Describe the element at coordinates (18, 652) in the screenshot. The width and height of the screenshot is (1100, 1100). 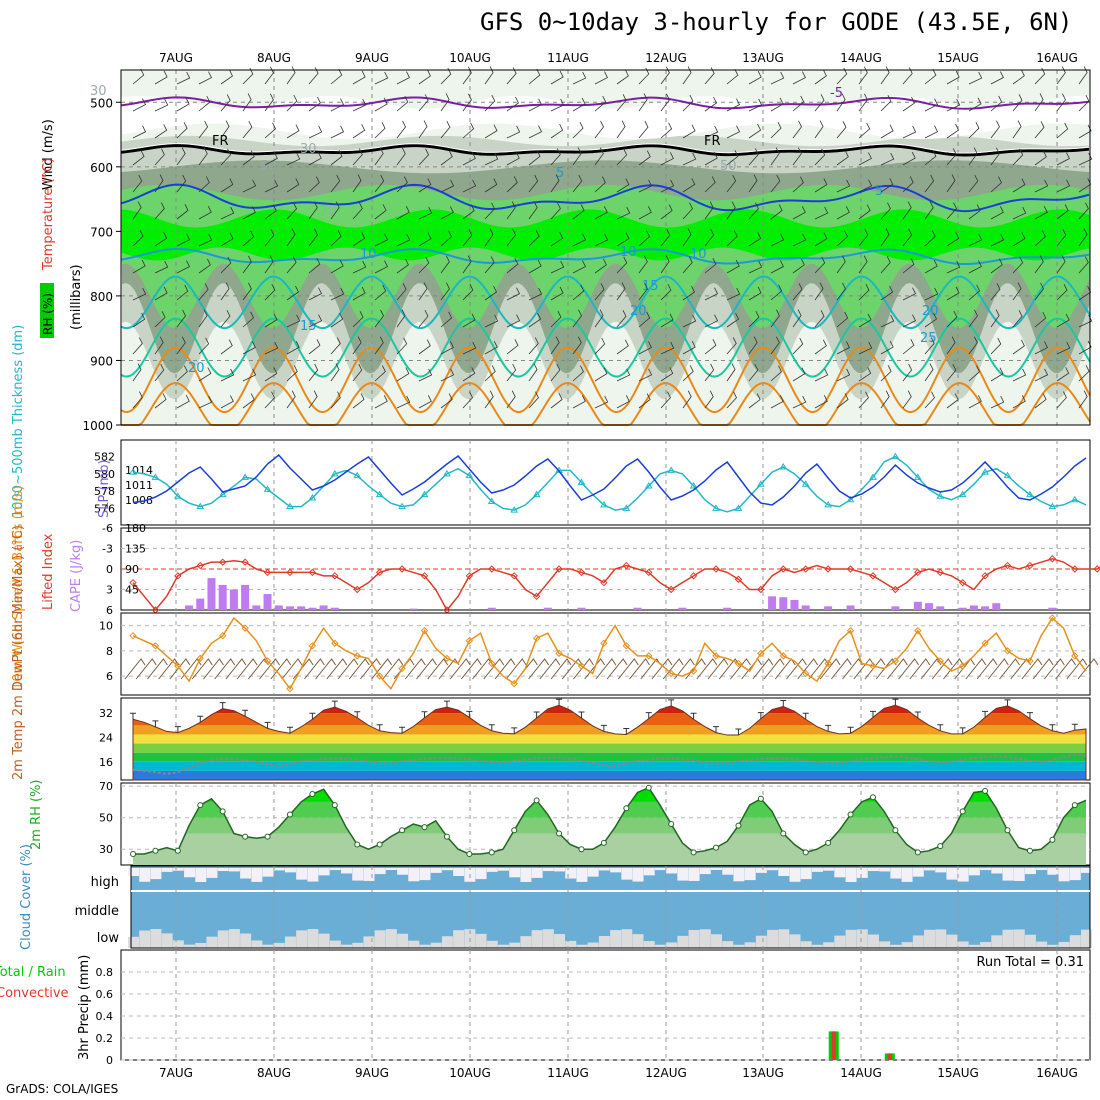
I see `temp-label: 2m Temp 2m DewPt (6hr Min/Max) (°C)` at that location.